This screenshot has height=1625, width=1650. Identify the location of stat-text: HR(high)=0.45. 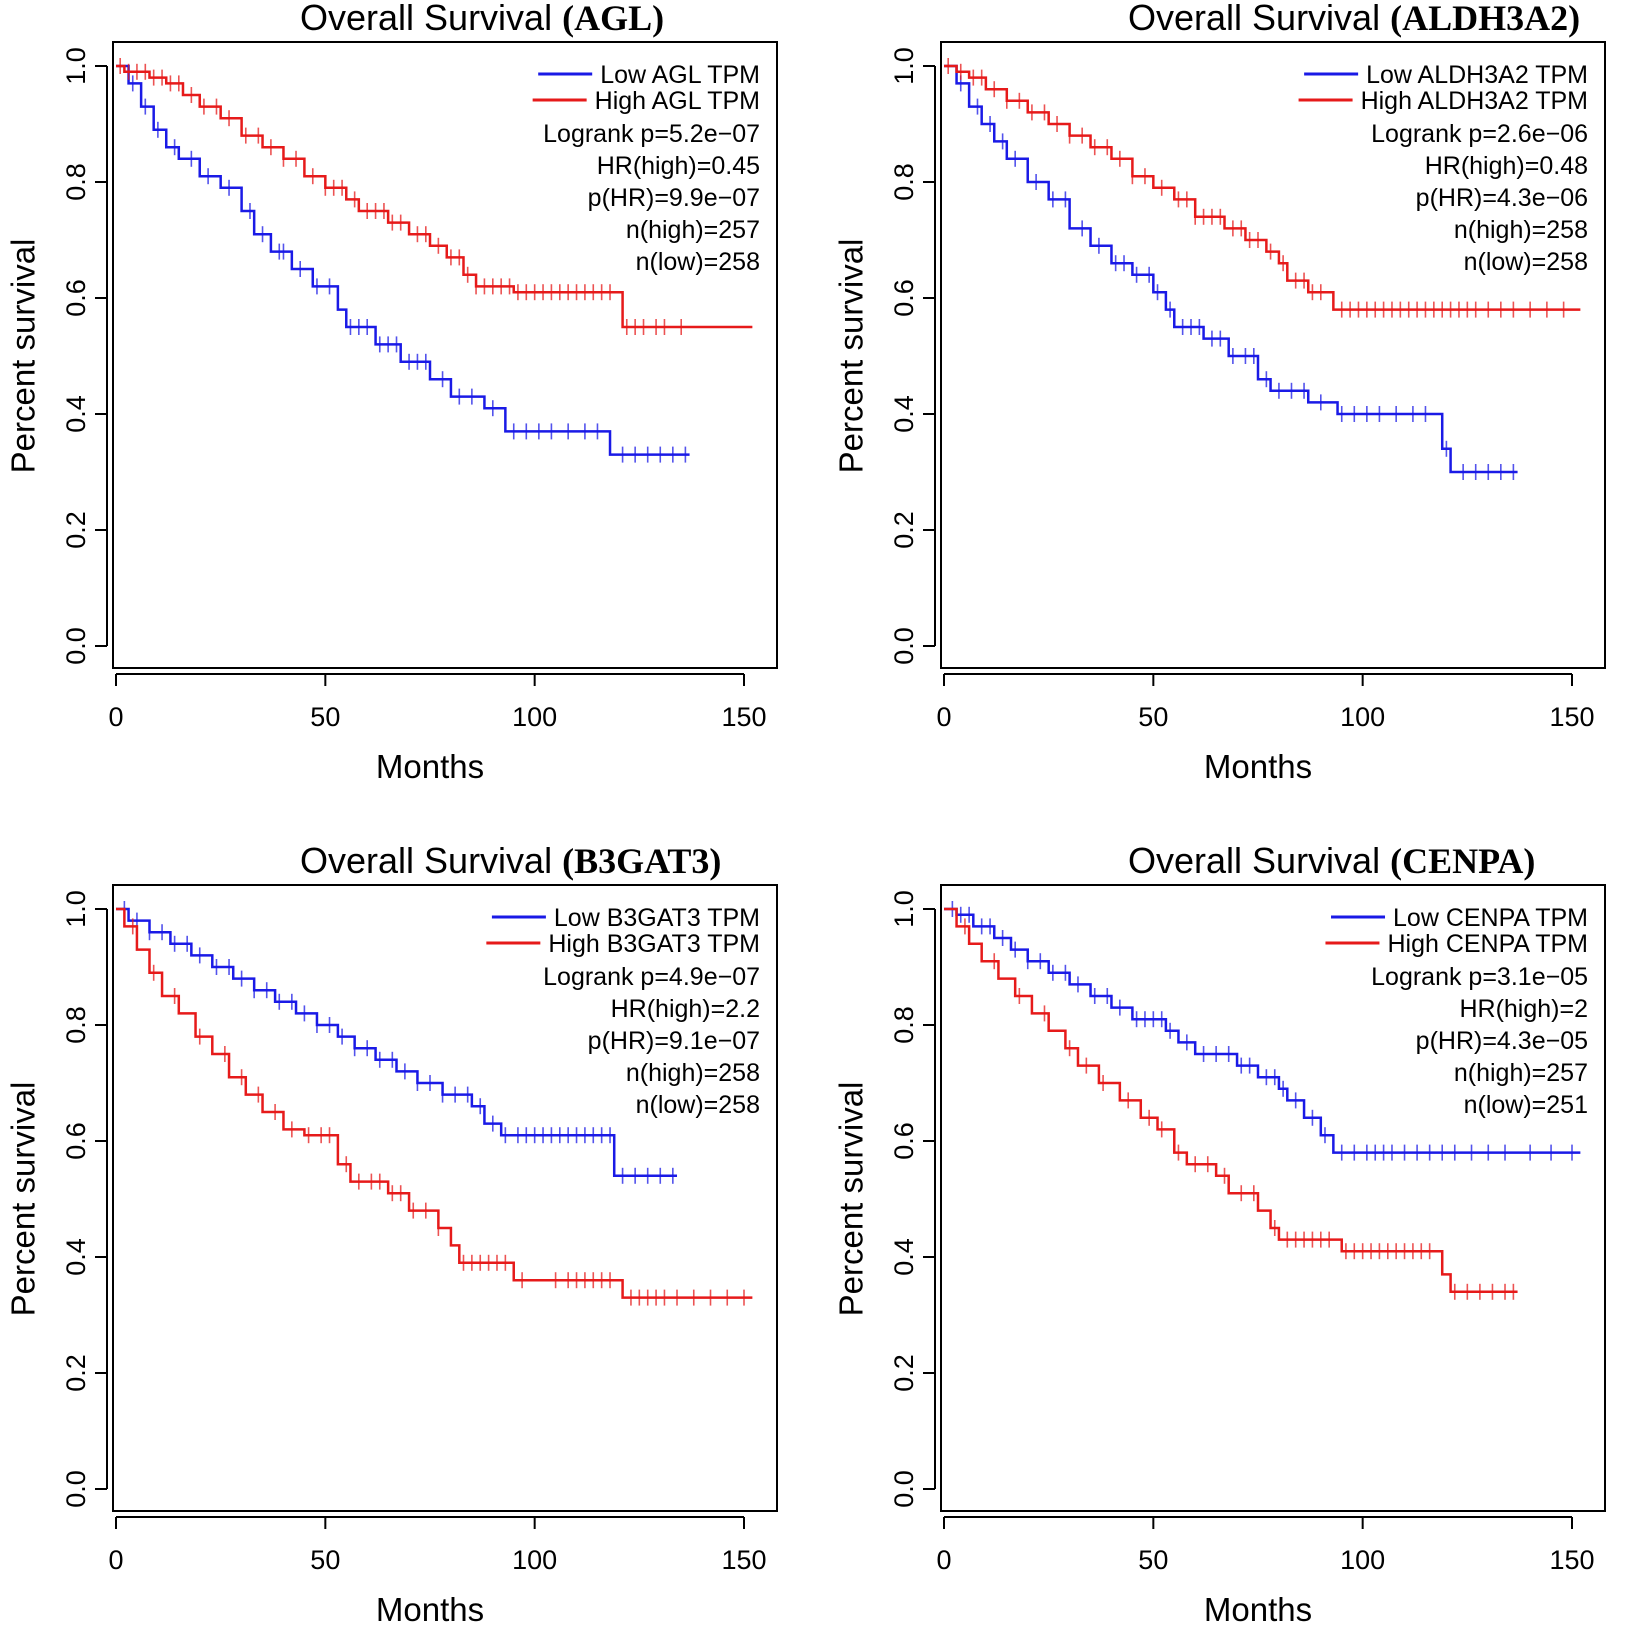
(678, 166).